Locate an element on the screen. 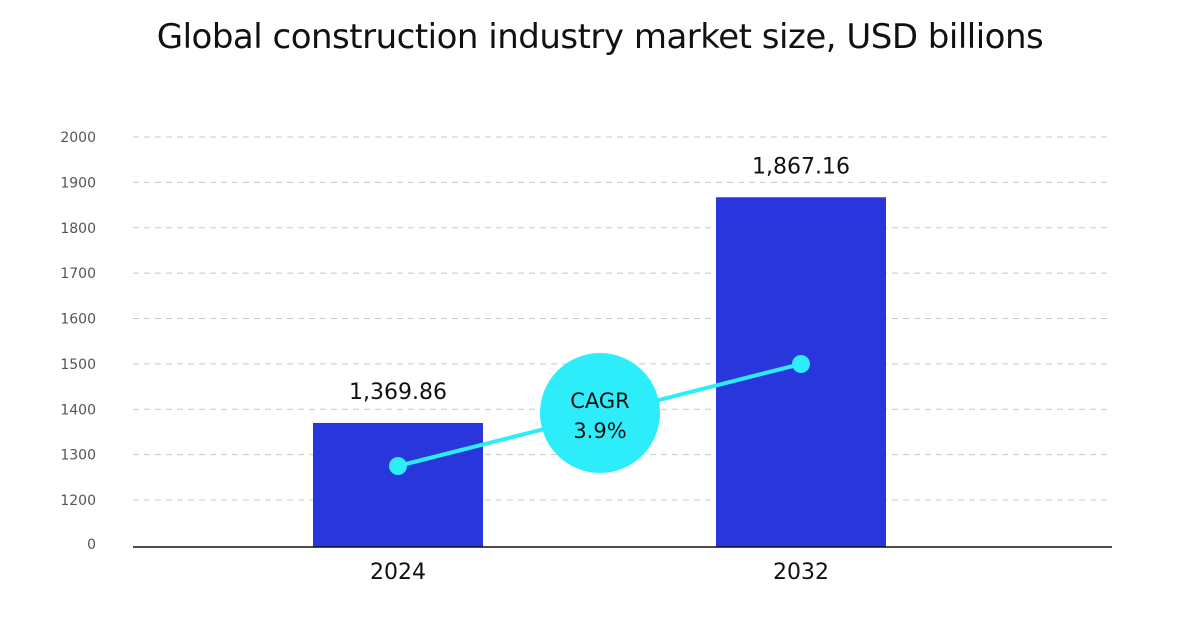  y-tick-label: 1300 is located at coordinates (78, 456).